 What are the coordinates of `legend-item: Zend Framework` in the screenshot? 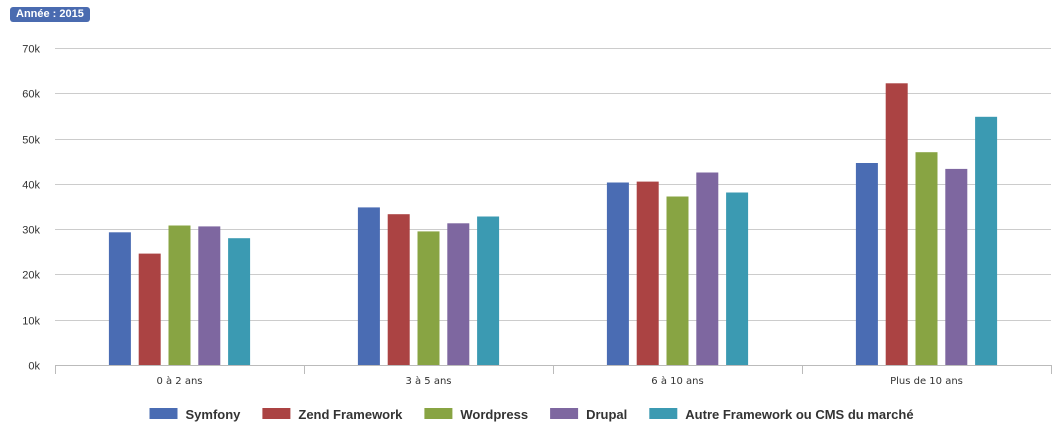 It's located at (332, 414).